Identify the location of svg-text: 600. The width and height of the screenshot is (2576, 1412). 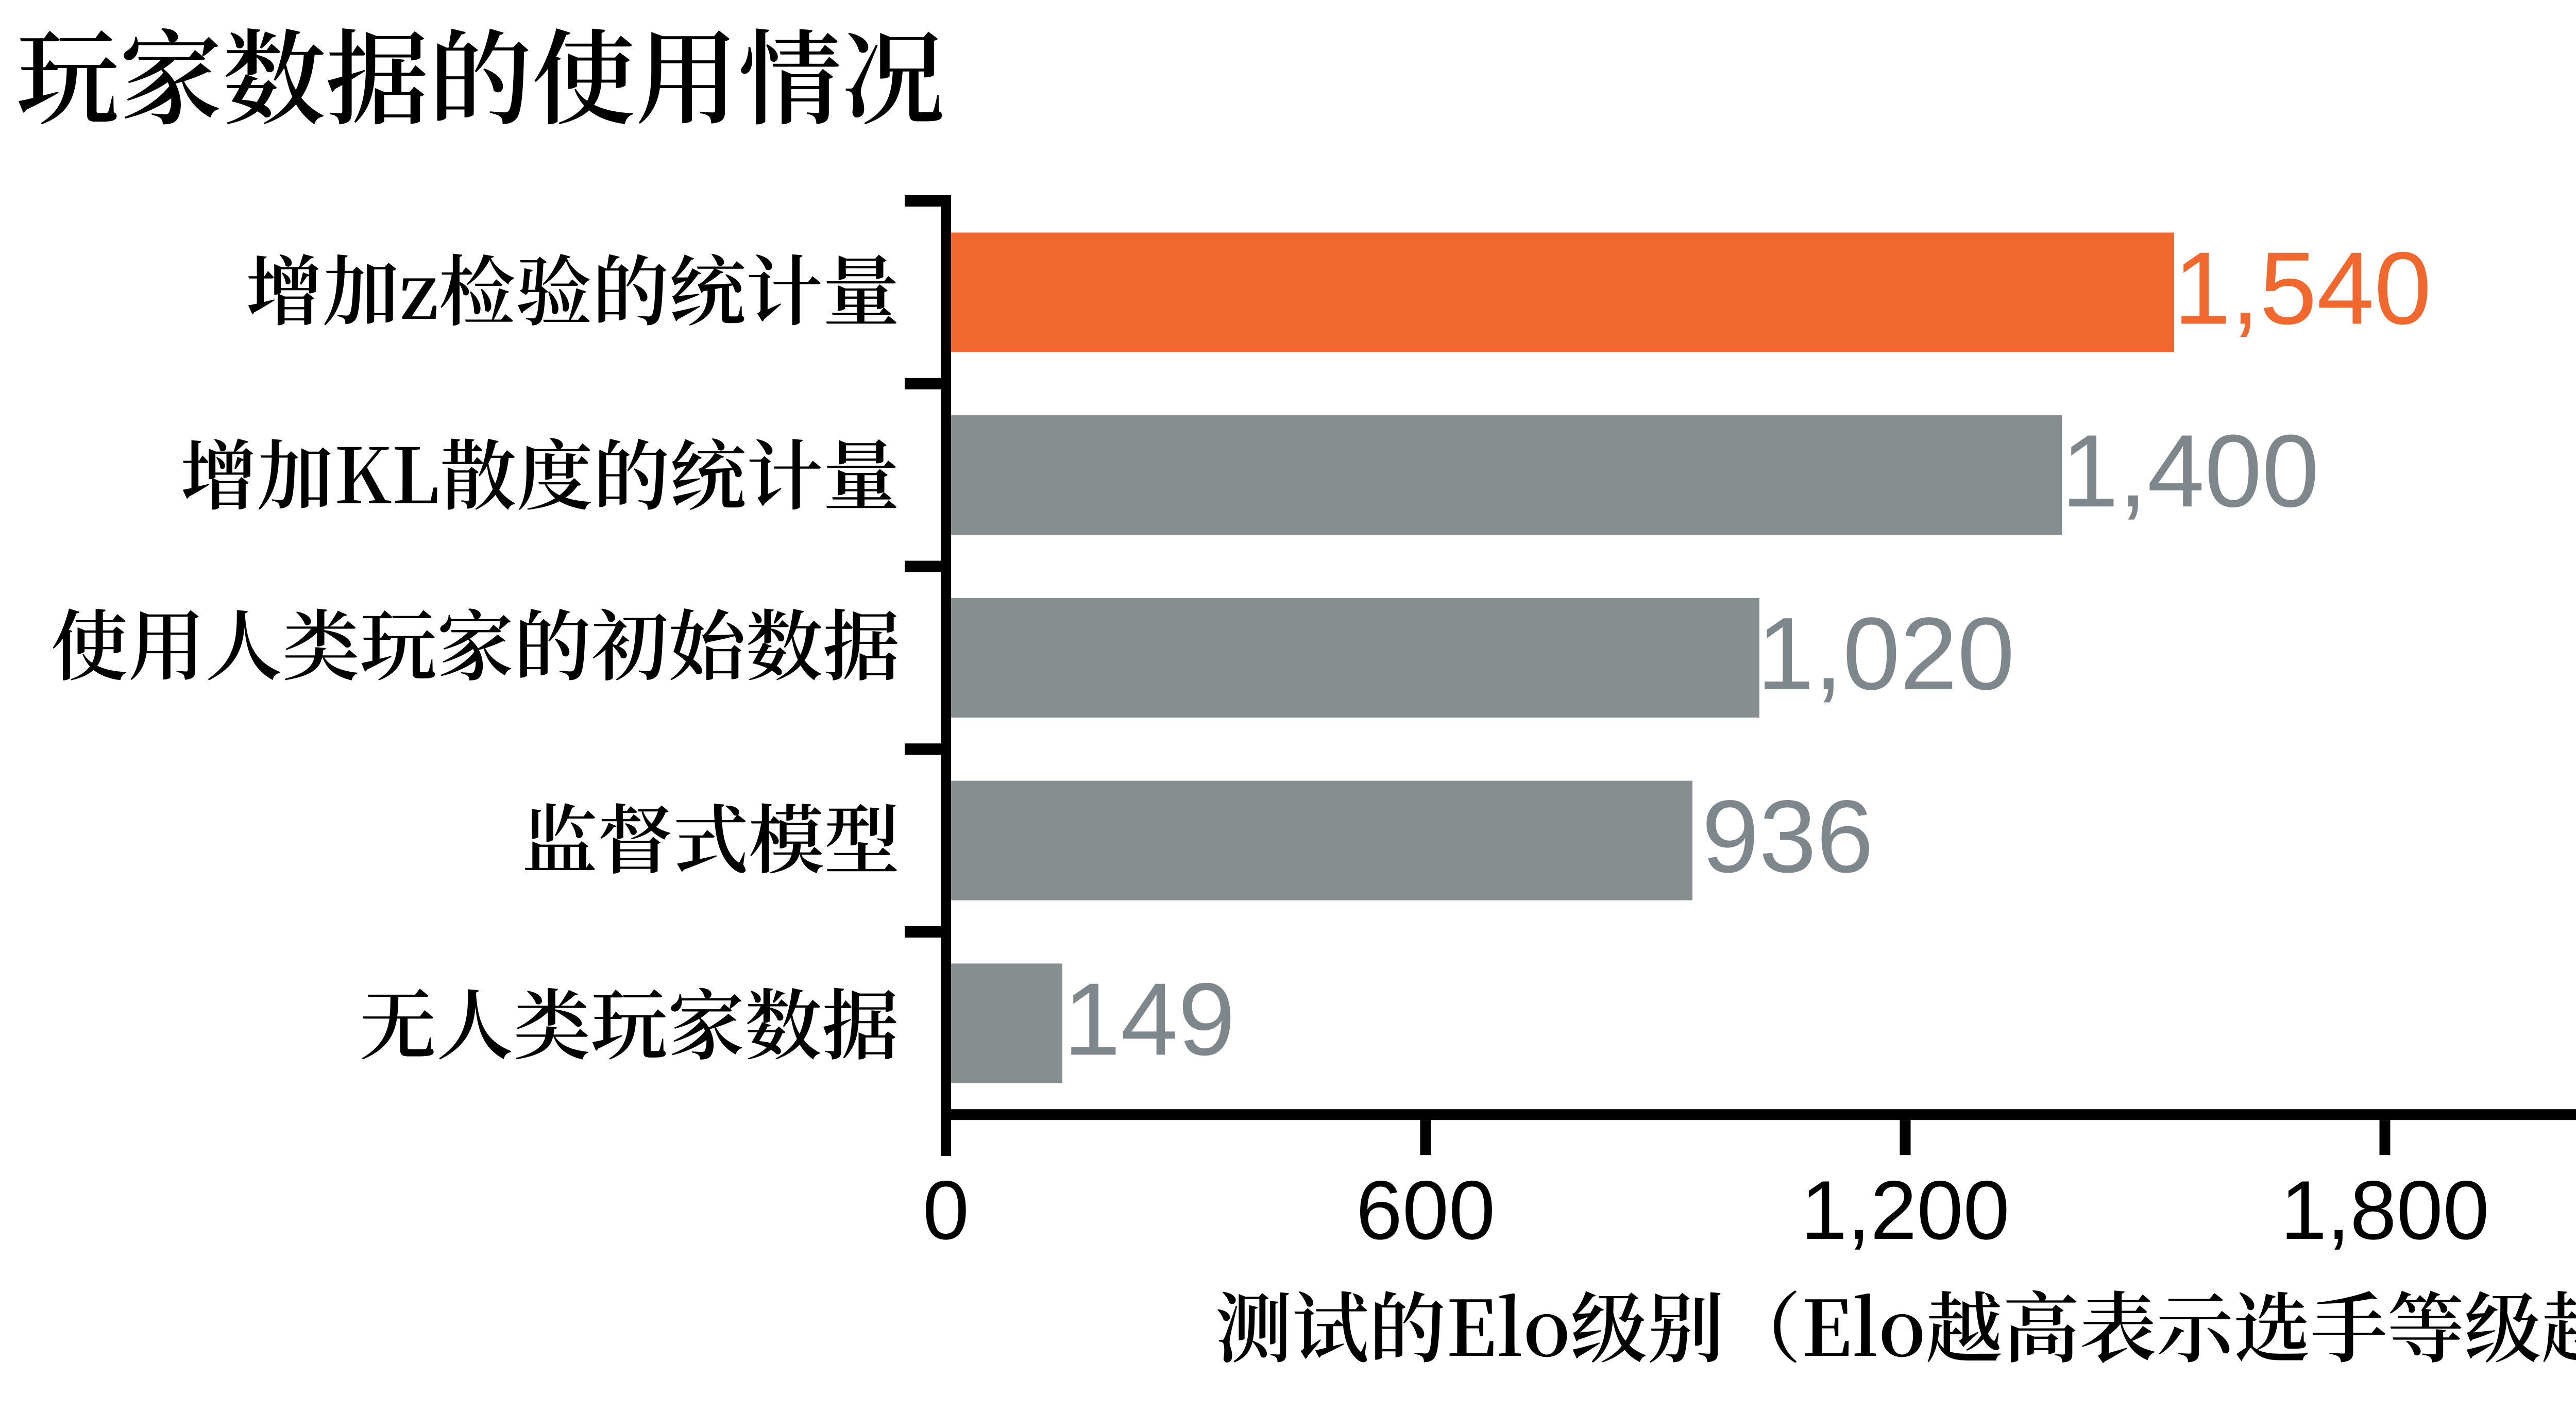
(1425, 1210).